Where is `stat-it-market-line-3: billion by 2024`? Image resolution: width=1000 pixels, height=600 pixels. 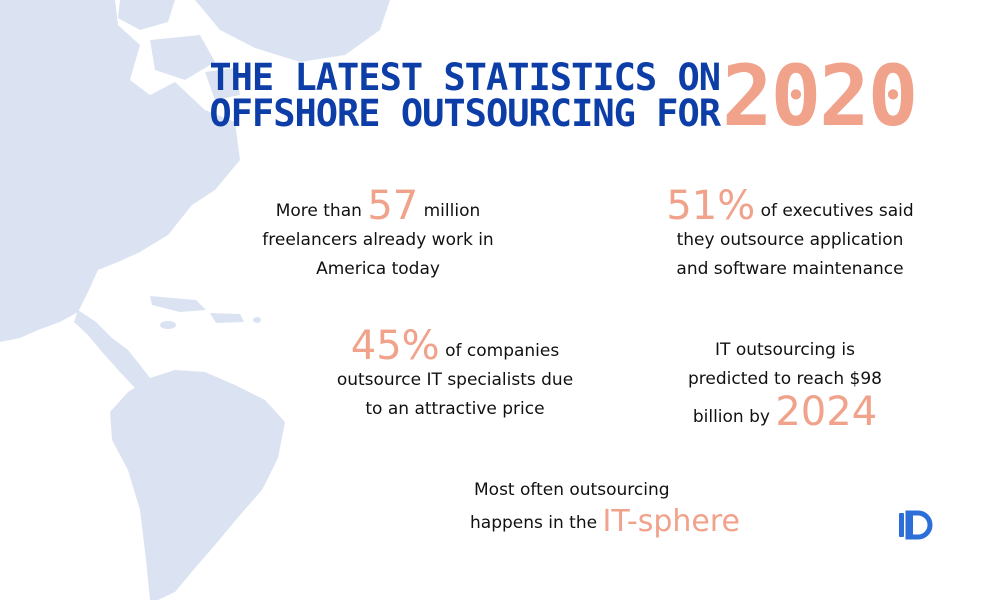
stat-it-market-line-3: billion by 2024 is located at coordinates (785, 412).